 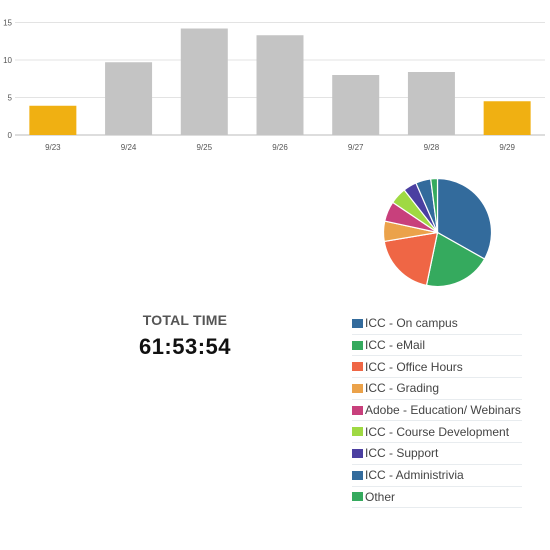 What do you see at coordinates (280, 85) in the screenshot?
I see `bar-9/26` at bounding box center [280, 85].